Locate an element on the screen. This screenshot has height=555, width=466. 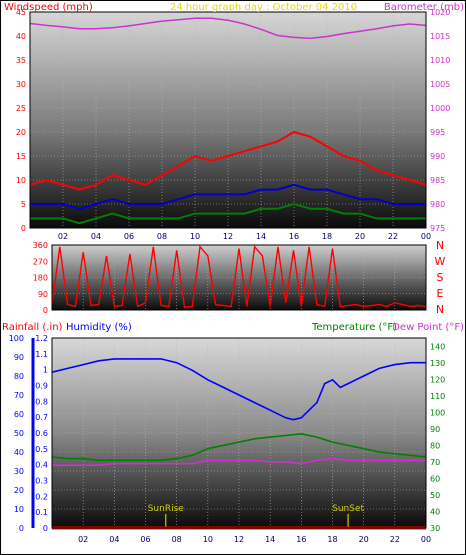
barometer-tick-label: 1010 is located at coordinates (440, 60).